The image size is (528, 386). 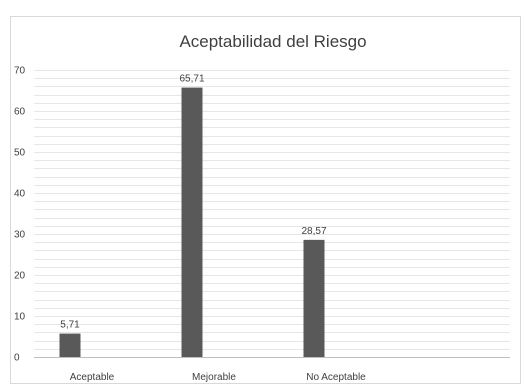 What do you see at coordinates (70, 325) in the screenshot?
I see `data-label: 5,71` at bounding box center [70, 325].